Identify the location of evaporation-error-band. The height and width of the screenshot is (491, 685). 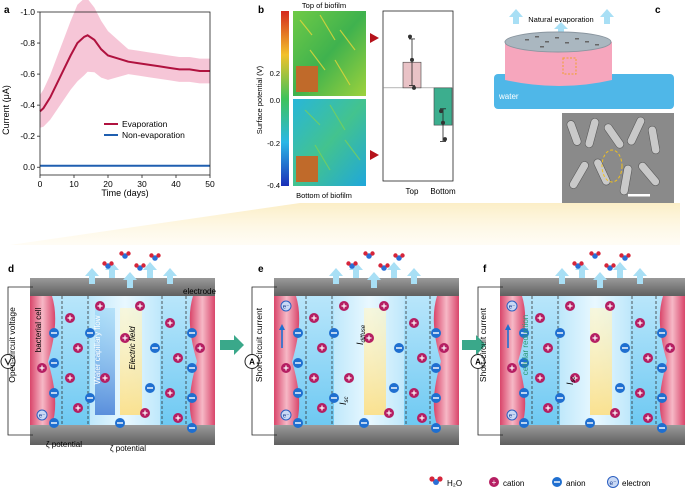
(125, 64).